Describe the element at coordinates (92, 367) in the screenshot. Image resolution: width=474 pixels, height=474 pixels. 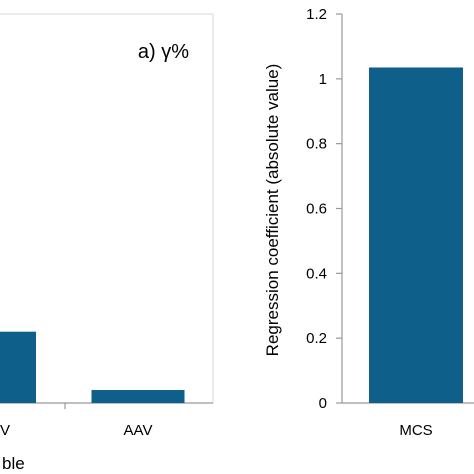
I see `left-bars` at that location.